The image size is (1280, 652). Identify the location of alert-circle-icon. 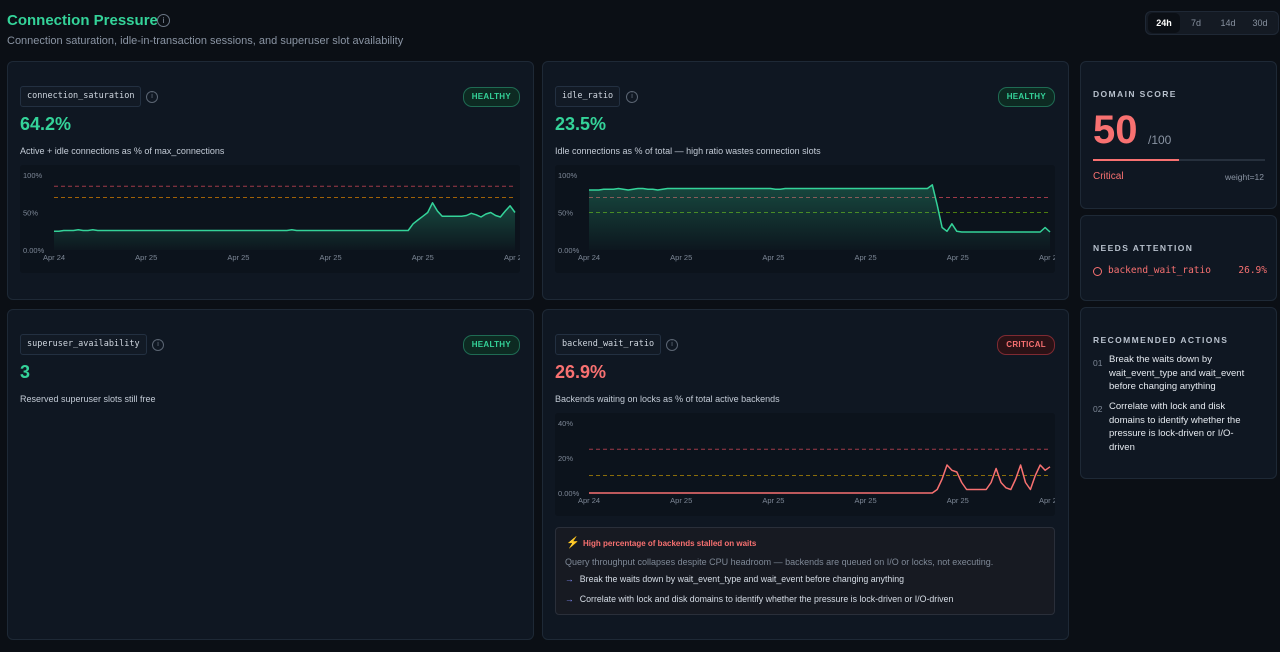
(1097, 271).